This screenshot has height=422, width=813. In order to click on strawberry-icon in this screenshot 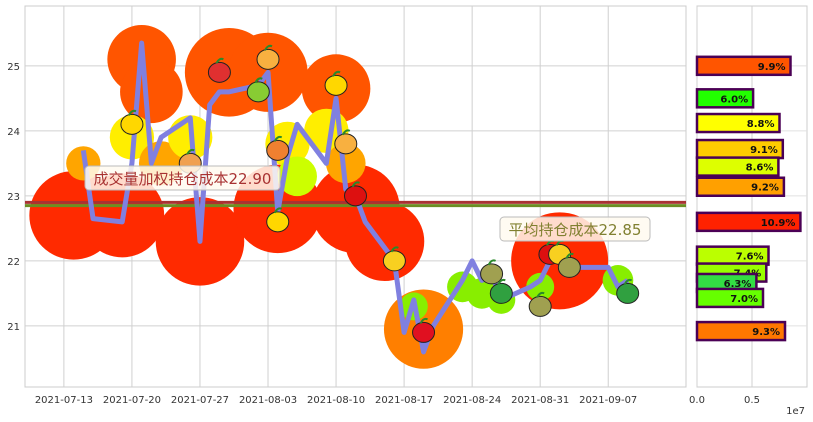, I will do `click(424, 330)`.